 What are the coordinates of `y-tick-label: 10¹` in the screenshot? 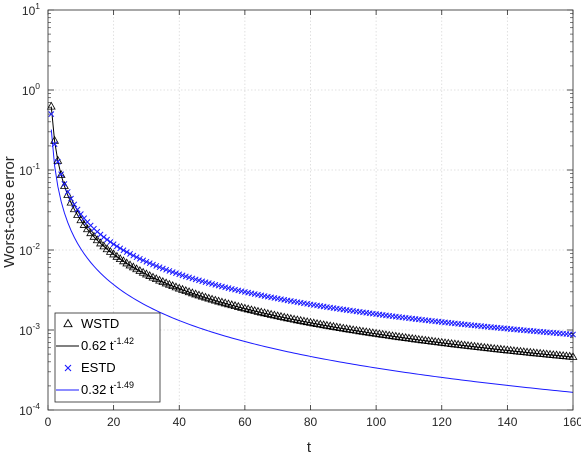 It's located at (31, 9).